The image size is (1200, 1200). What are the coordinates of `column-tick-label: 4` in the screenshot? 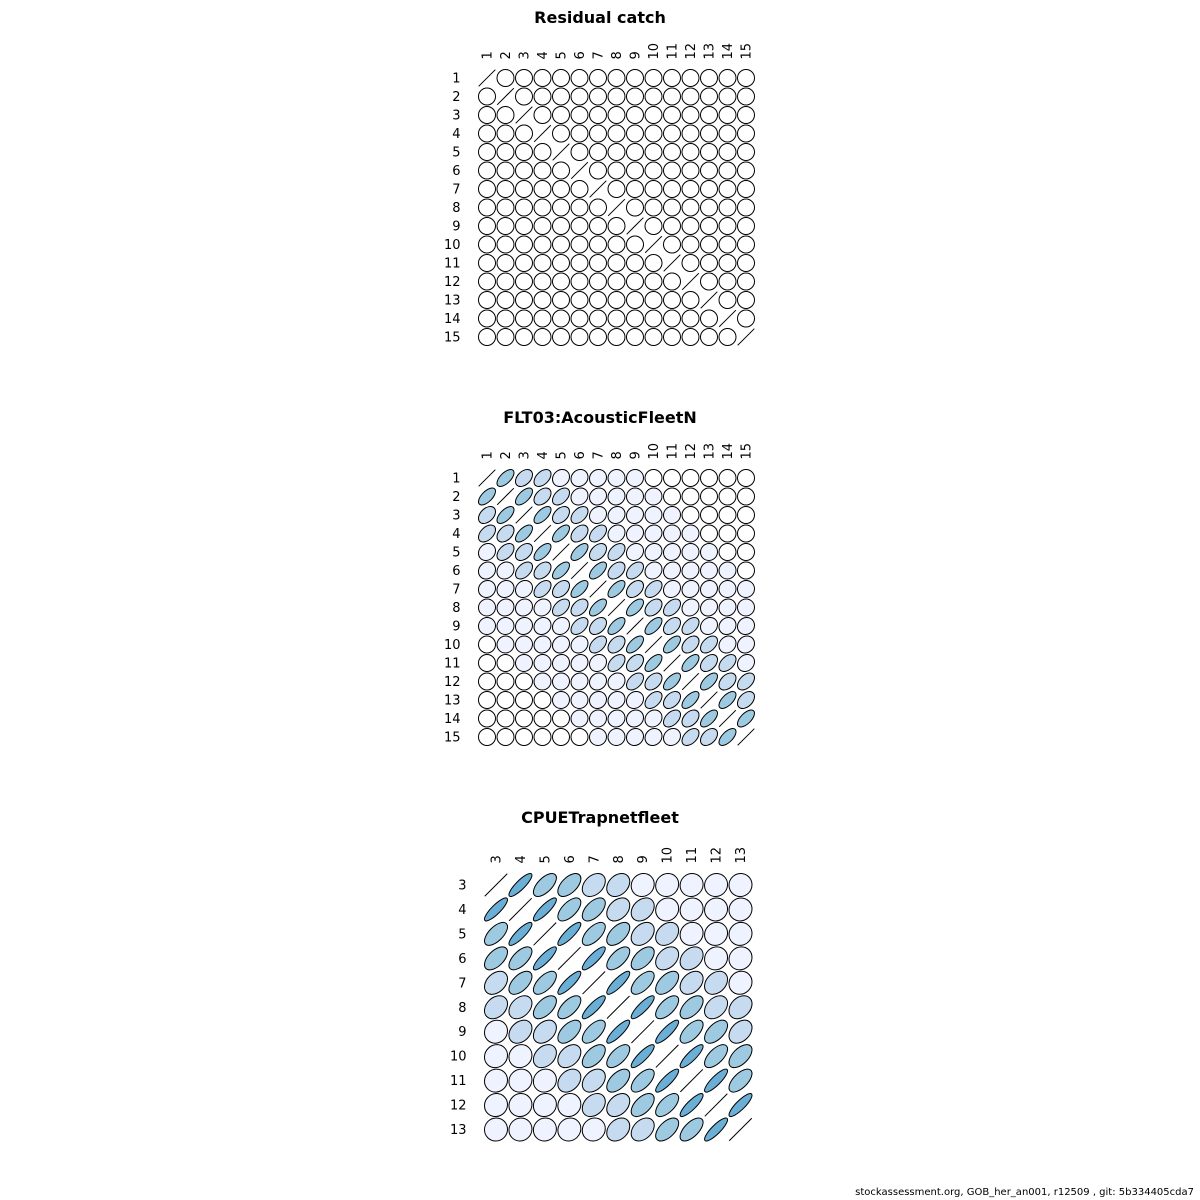 It's located at (543, 455).